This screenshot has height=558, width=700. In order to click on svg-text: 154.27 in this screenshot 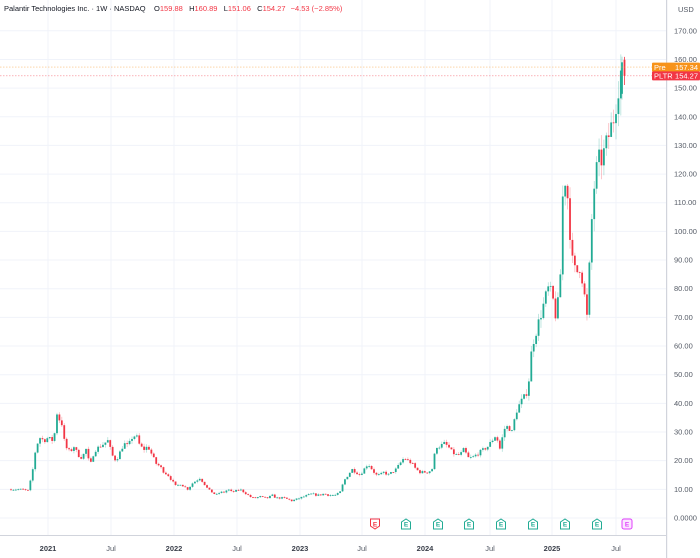, I will do `click(686, 76)`.